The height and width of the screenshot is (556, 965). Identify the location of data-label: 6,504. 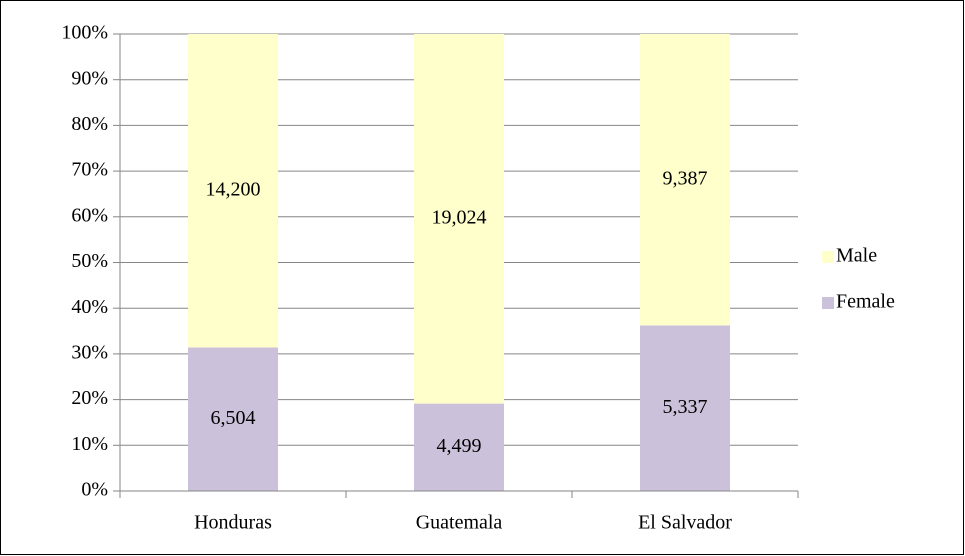
(233, 418).